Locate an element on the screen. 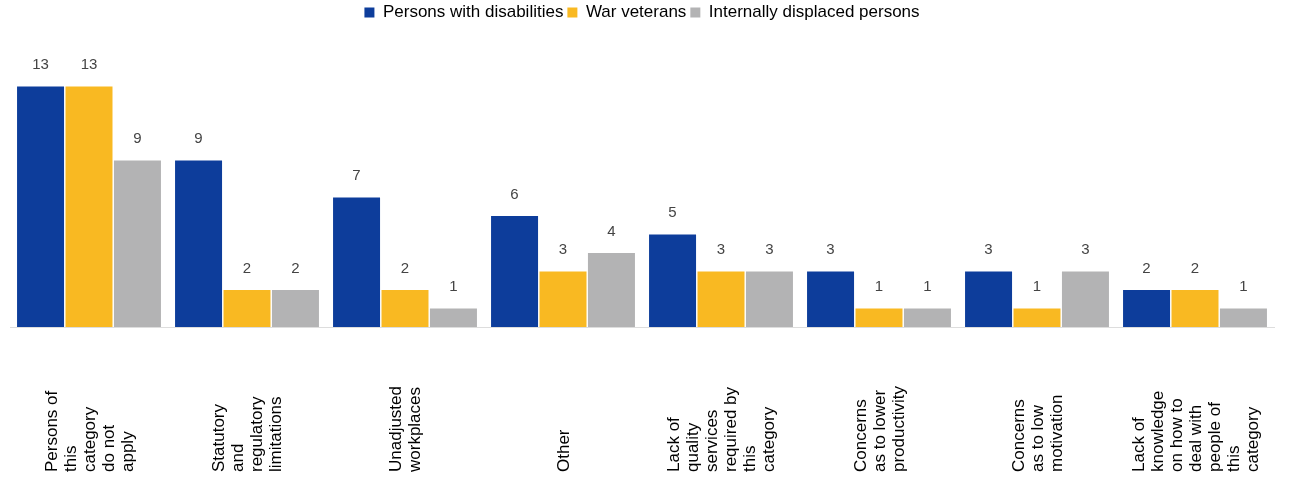 This screenshot has width=1302, height=477. data-label: 5 is located at coordinates (672, 212).